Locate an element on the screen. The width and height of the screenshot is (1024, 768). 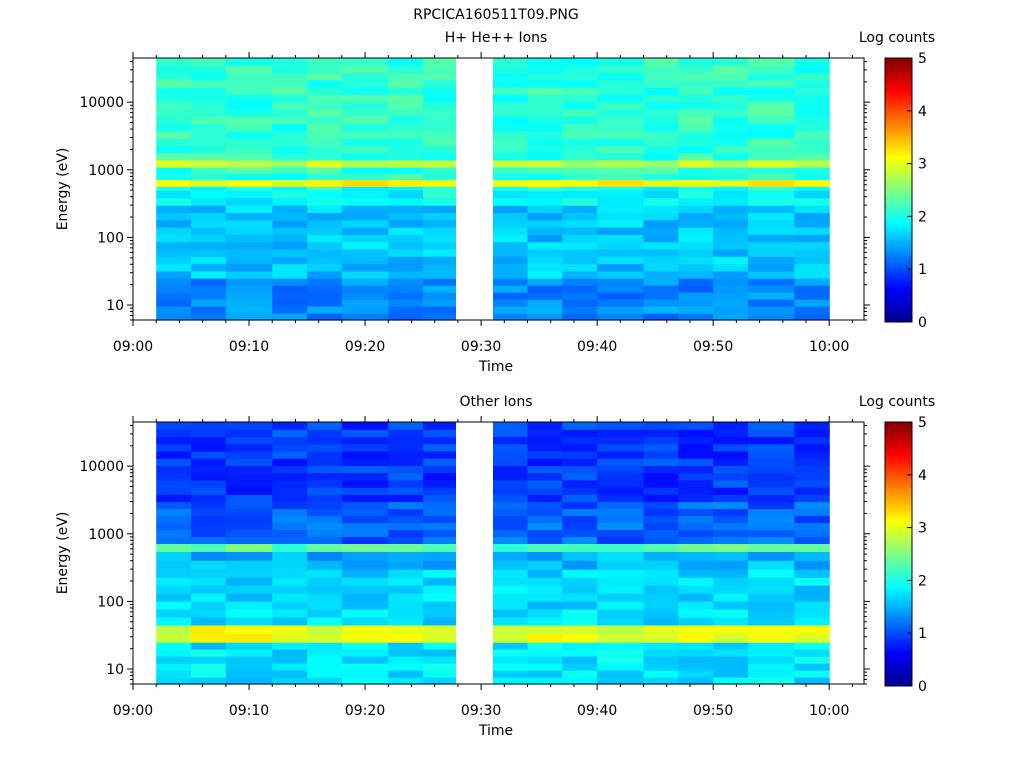
x-axis-label: Time is located at coordinates (495, 367).